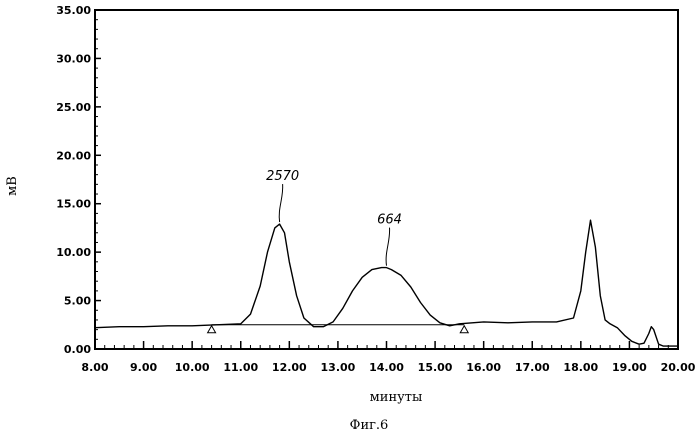  What do you see at coordinates (73, 58) in the screenshot?
I see `y-tick-label: 30.00` at bounding box center [73, 58].